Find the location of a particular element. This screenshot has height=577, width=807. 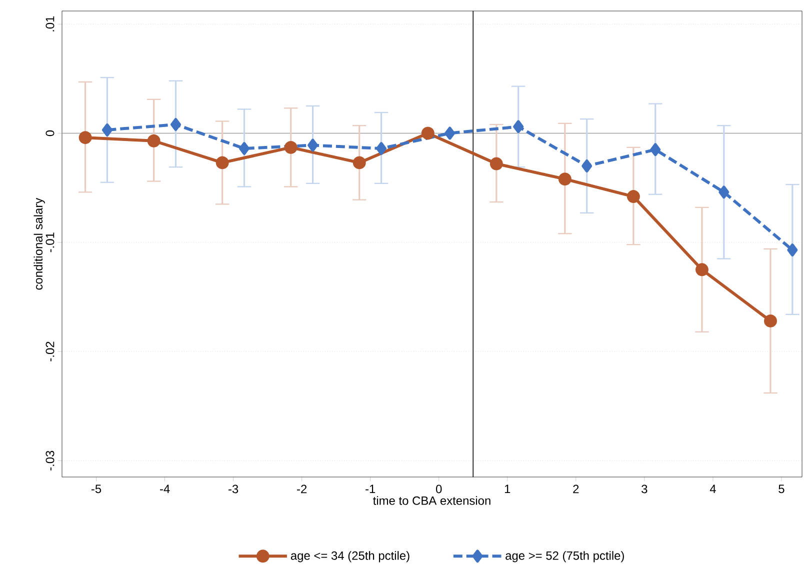

y-tick-label: .01 is located at coordinates (50, 24).